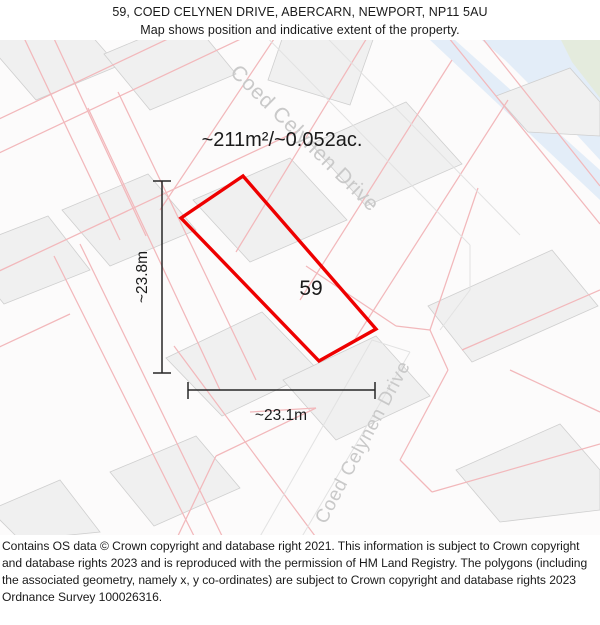  I want to click on area-label: ~211m²/~0.052ac., so click(282, 140).